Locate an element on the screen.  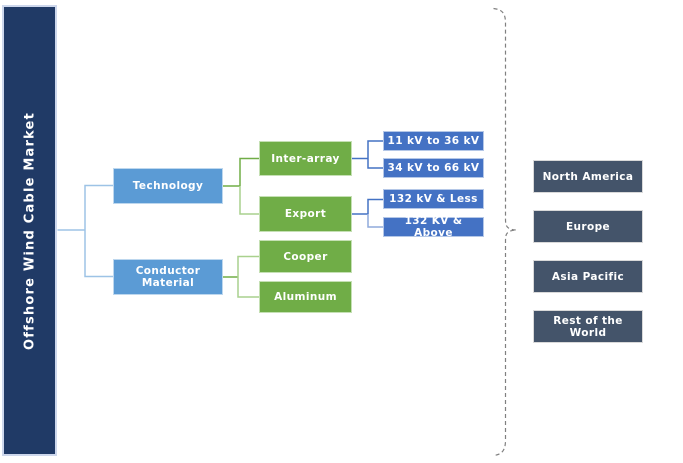
aluminum-label: Aluminum is located at coordinates (305, 297).